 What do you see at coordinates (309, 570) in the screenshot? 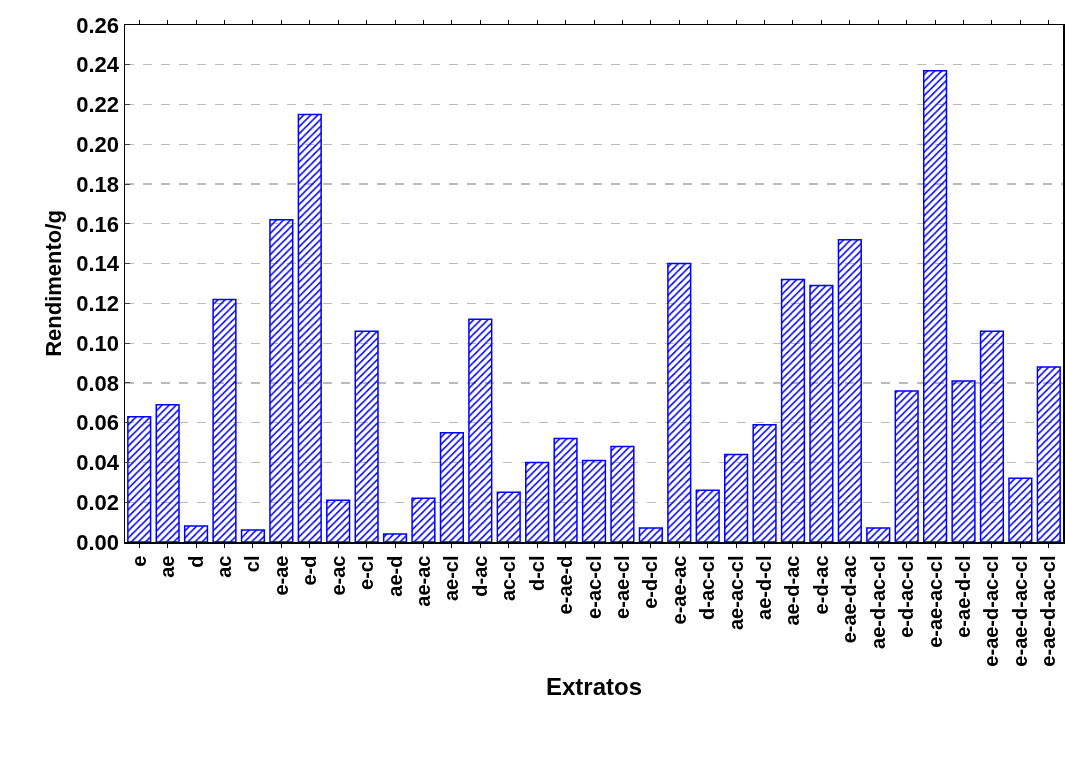
I see `x-tick-label: e-d` at bounding box center [309, 570].